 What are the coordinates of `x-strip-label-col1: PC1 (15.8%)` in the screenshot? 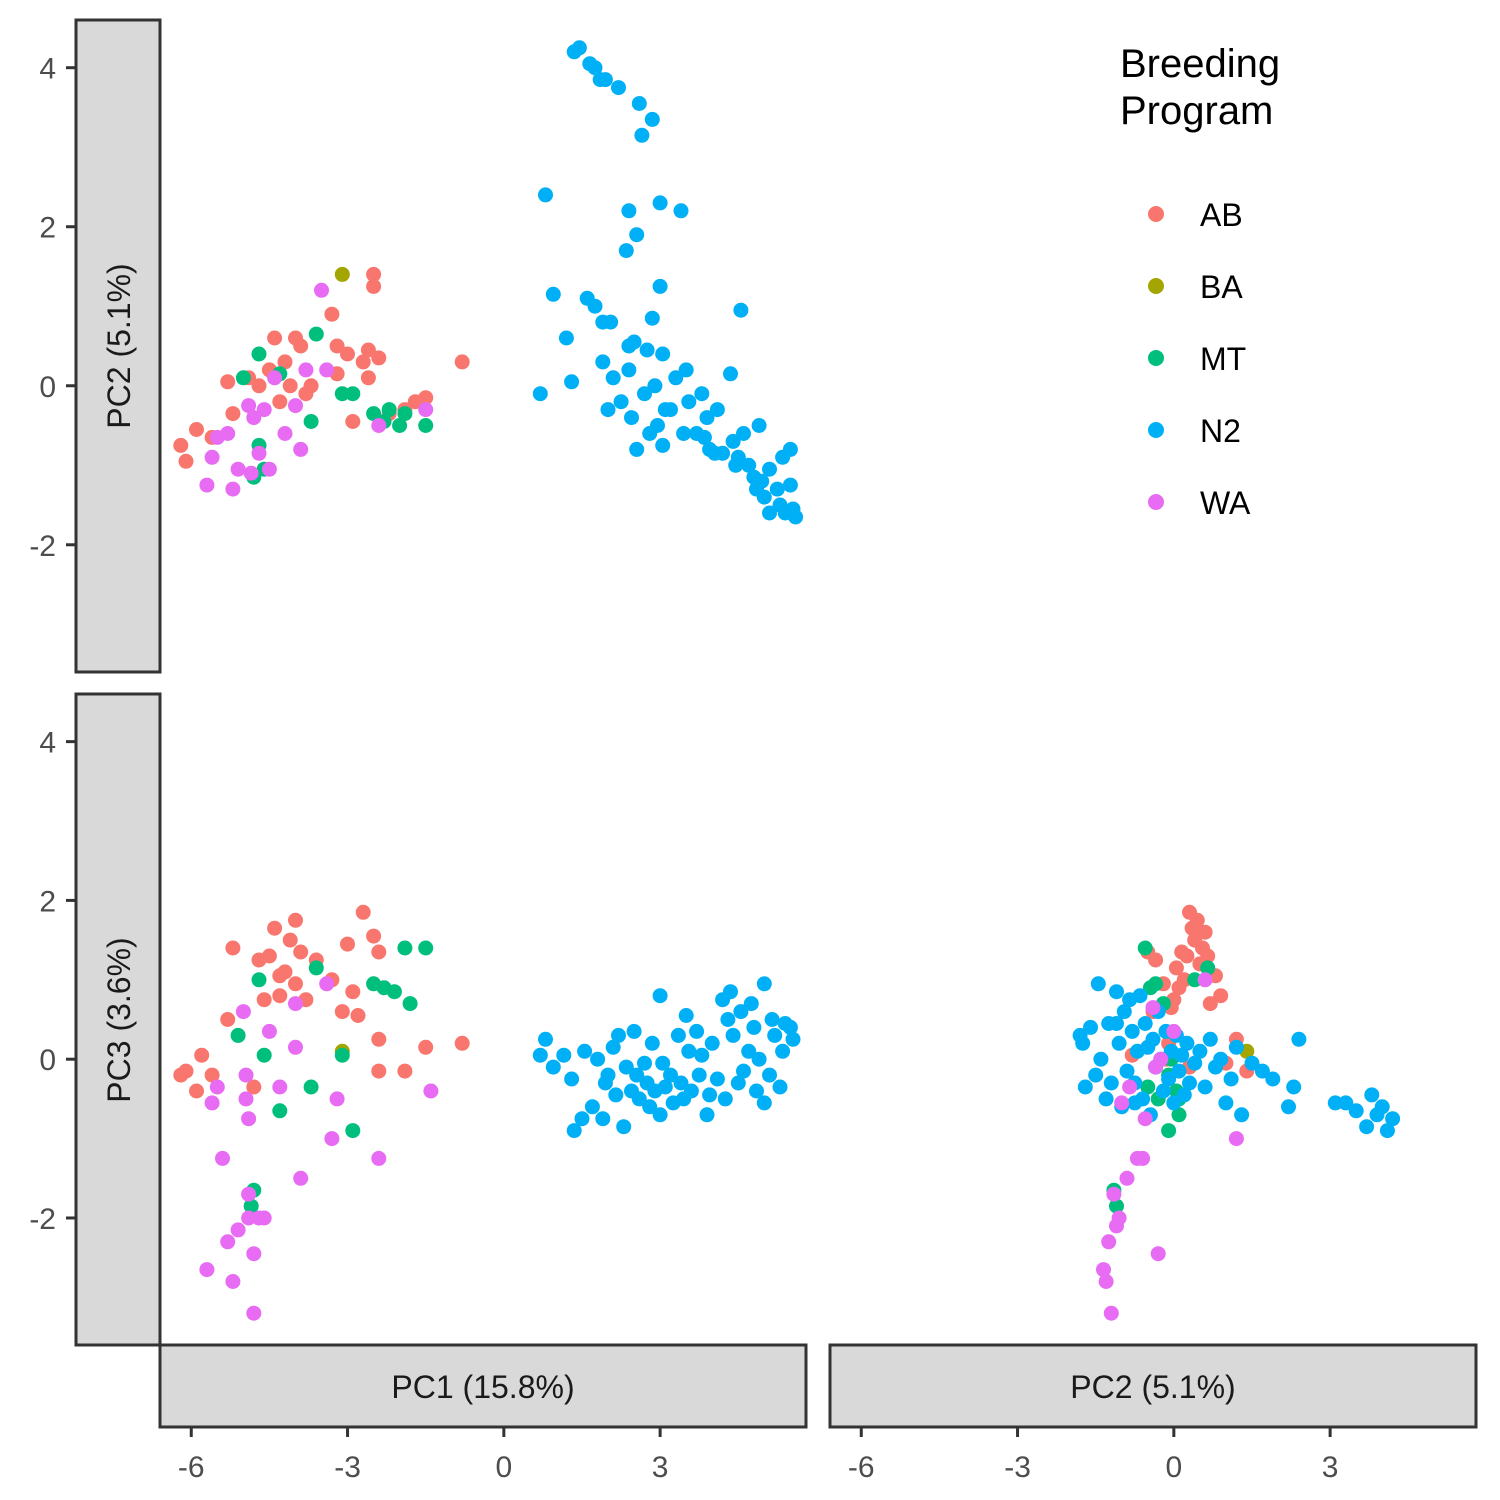 It's located at (482, 1387).